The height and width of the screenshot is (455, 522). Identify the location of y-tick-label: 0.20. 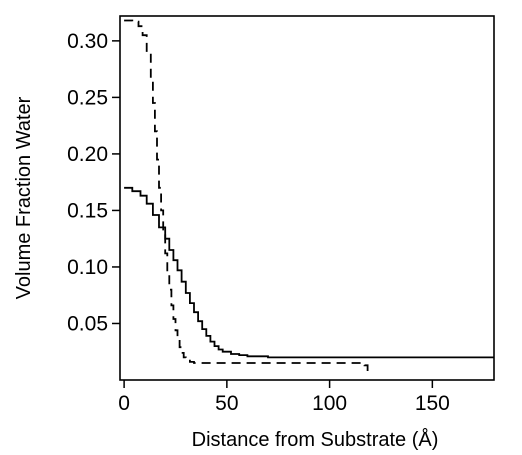
(87, 154).